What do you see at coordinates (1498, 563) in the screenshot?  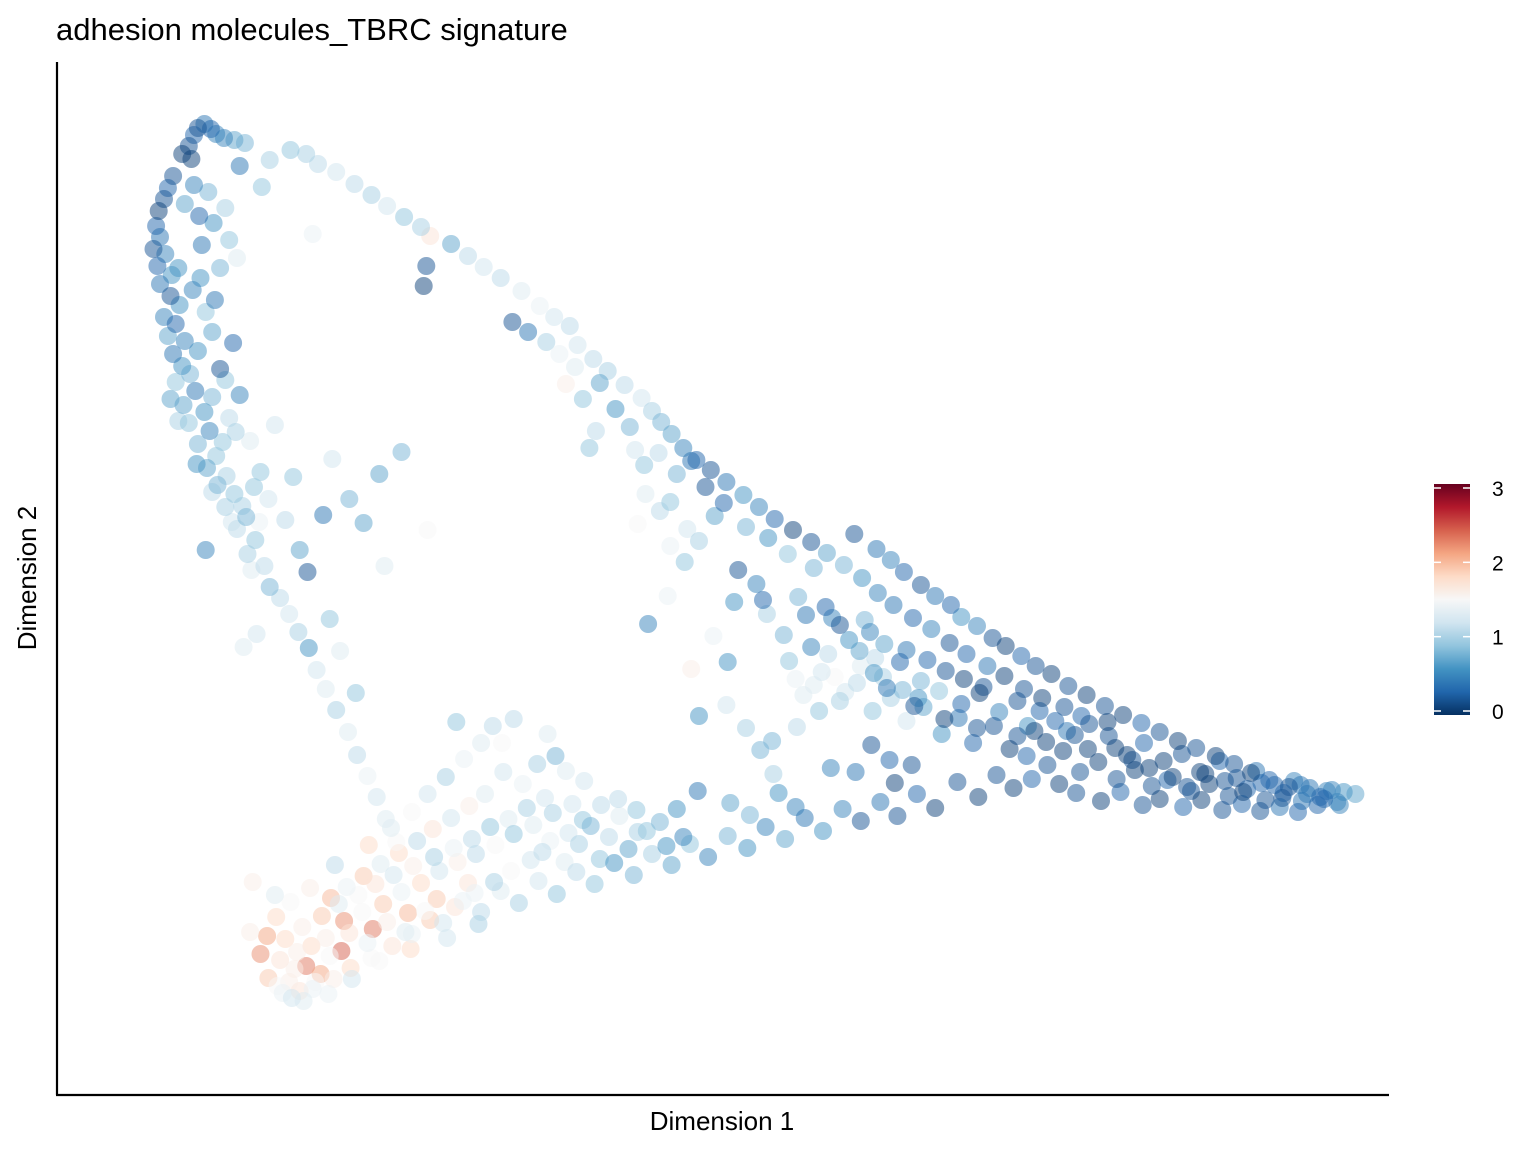 I see `colorbar-tick-label: 2` at bounding box center [1498, 563].